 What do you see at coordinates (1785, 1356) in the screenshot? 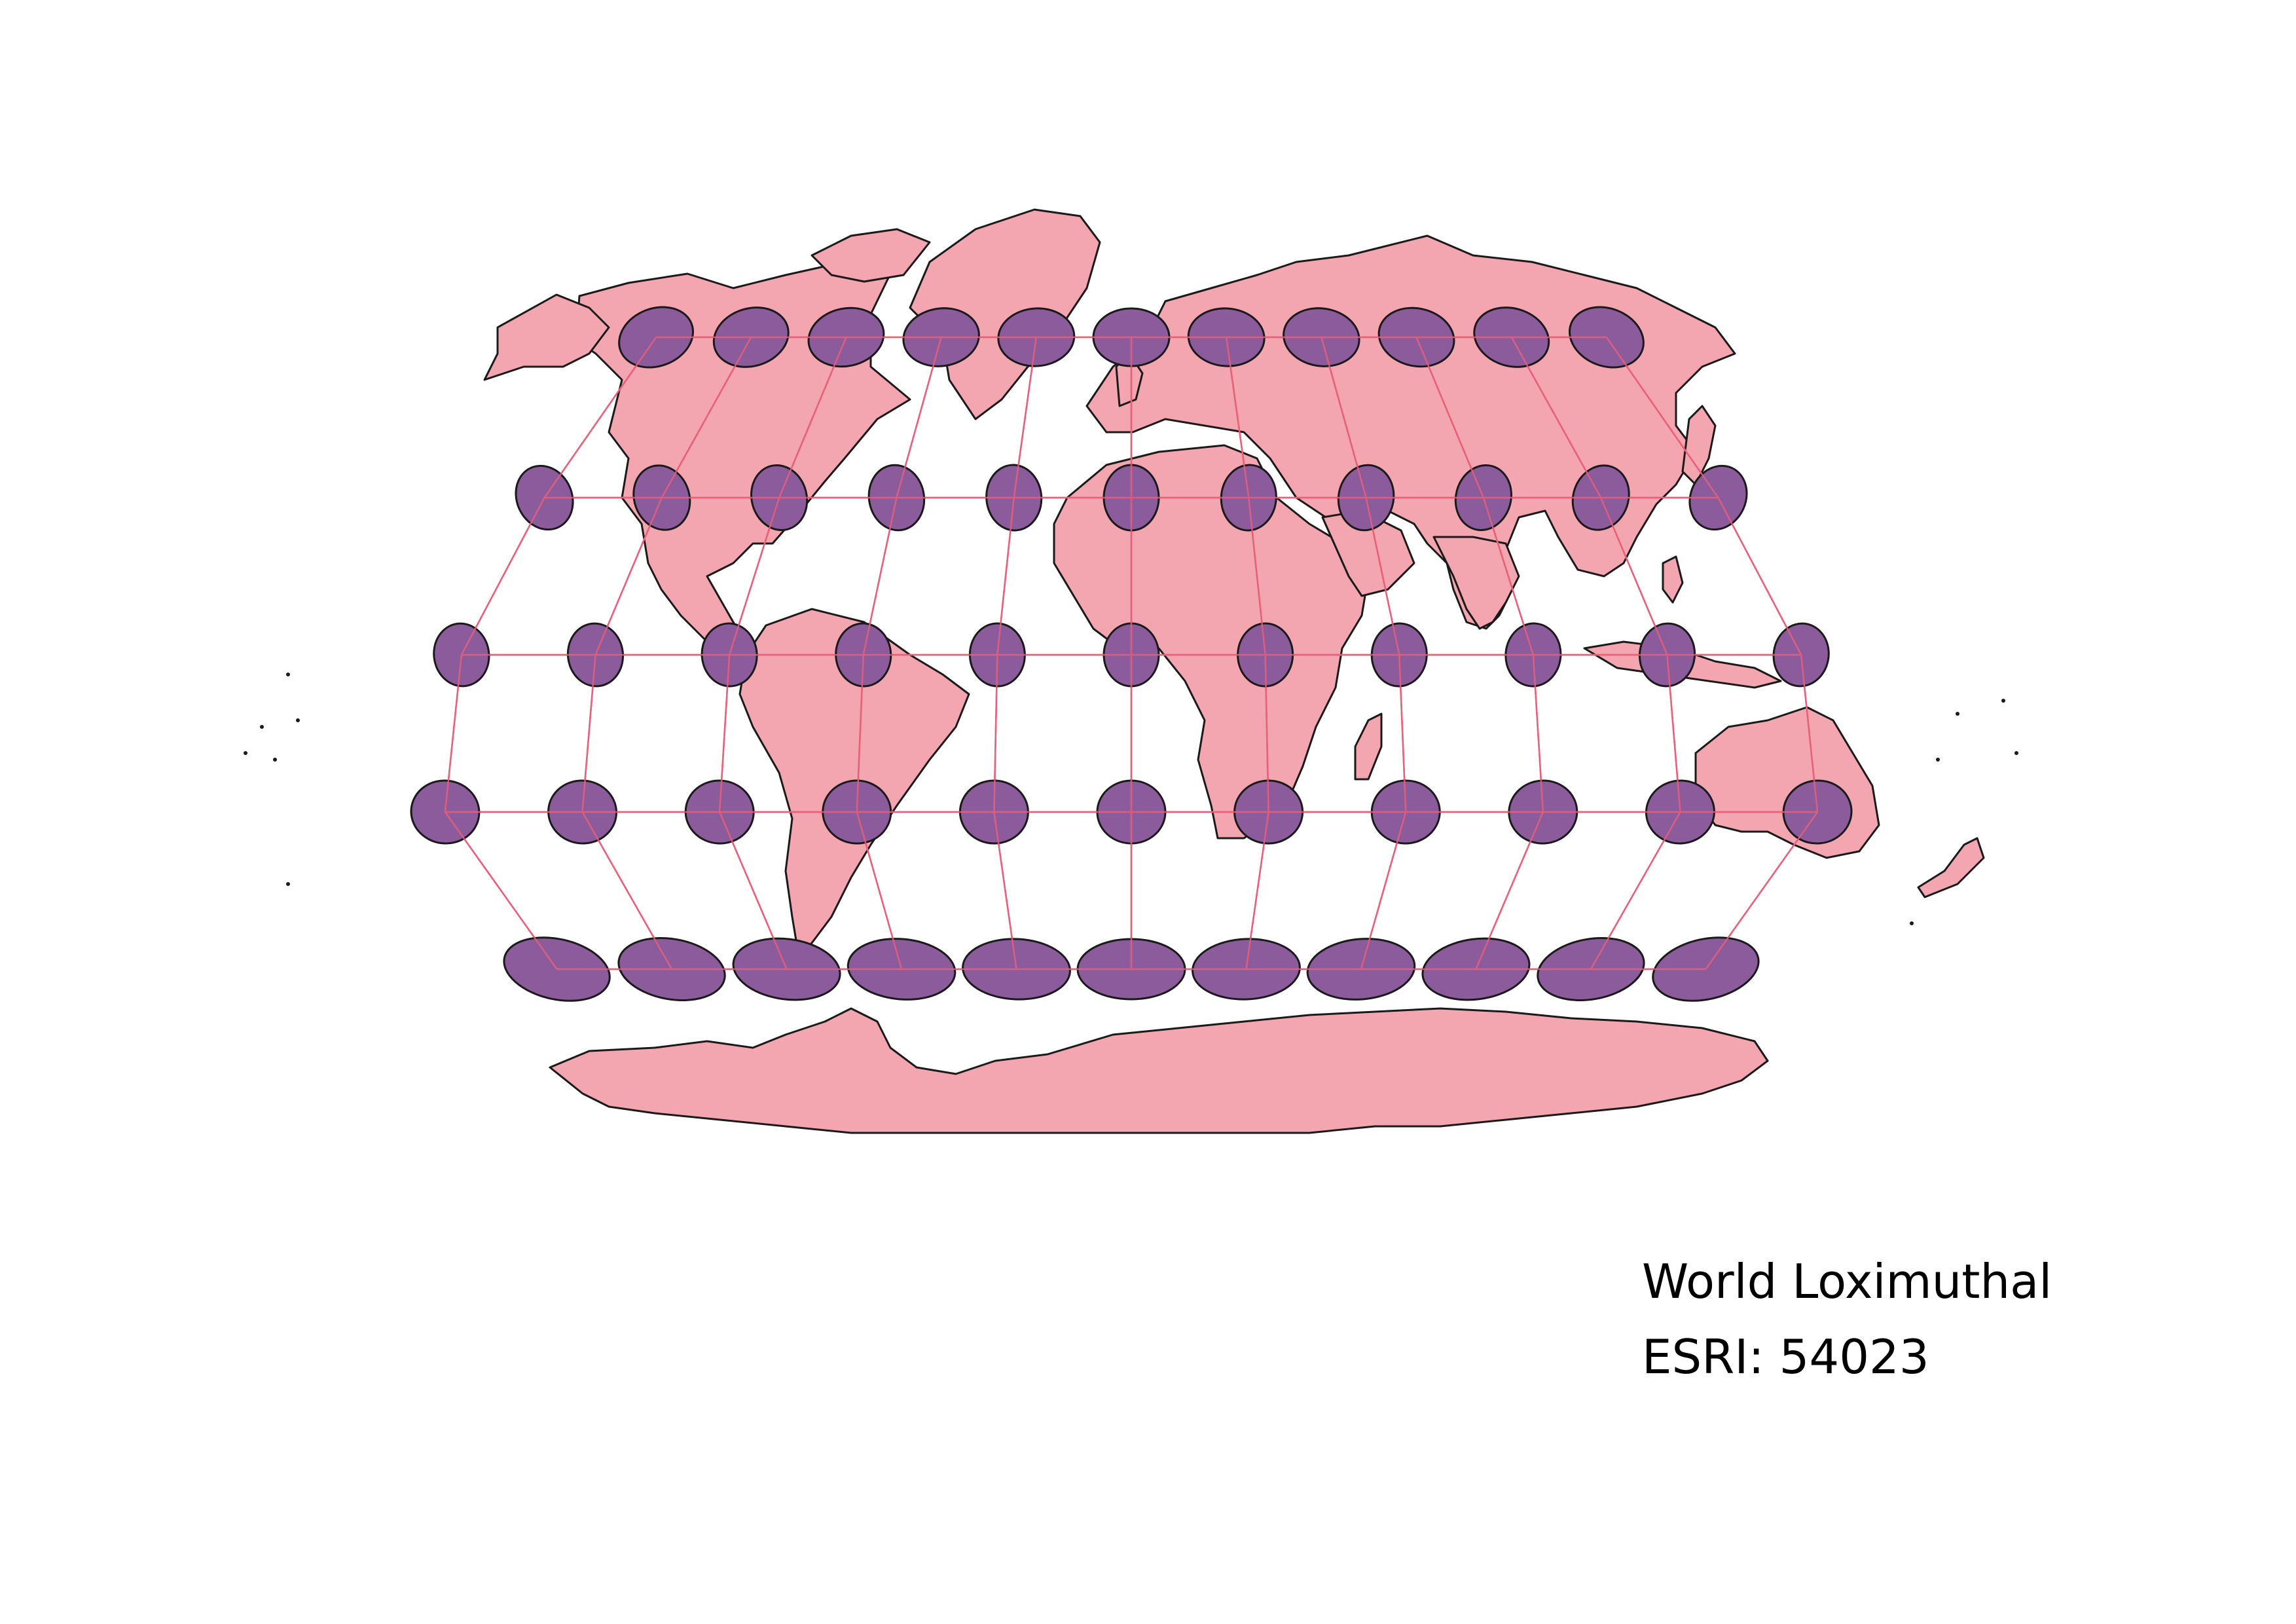
I see `projection-code: ESRI: 54023` at bounding box center [1785, 1356].